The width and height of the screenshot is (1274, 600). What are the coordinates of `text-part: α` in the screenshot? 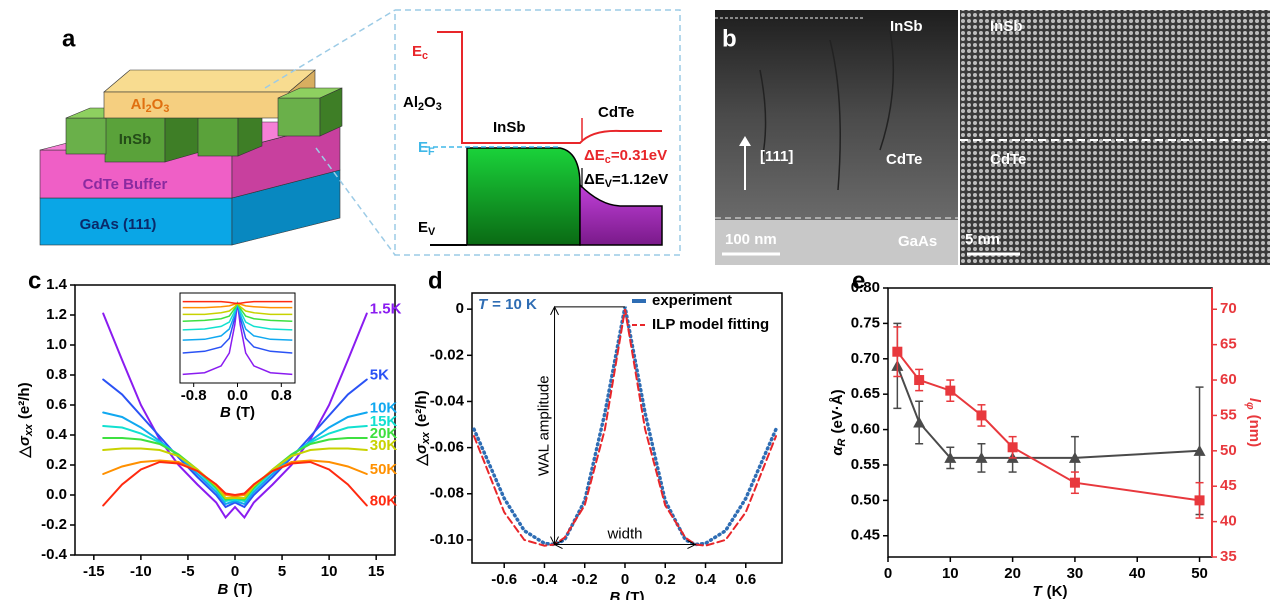 It's located at (837, 451).